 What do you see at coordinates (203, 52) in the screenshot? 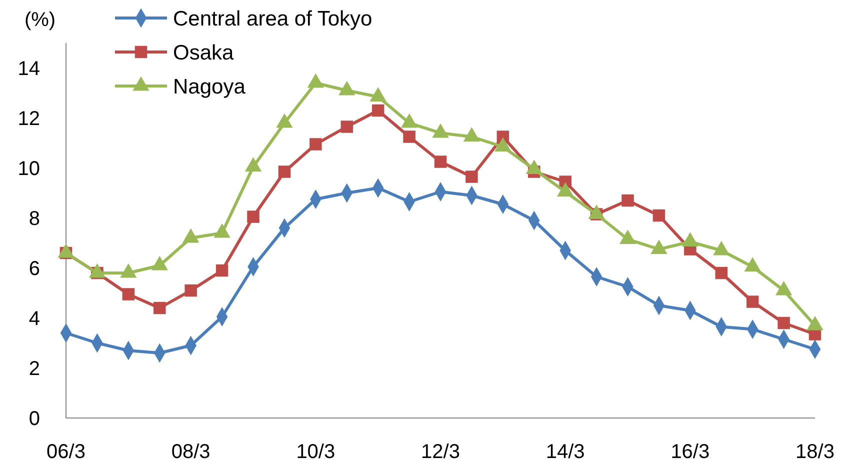
I see `legend-label: Osaka` at bounding box center [203, 52].